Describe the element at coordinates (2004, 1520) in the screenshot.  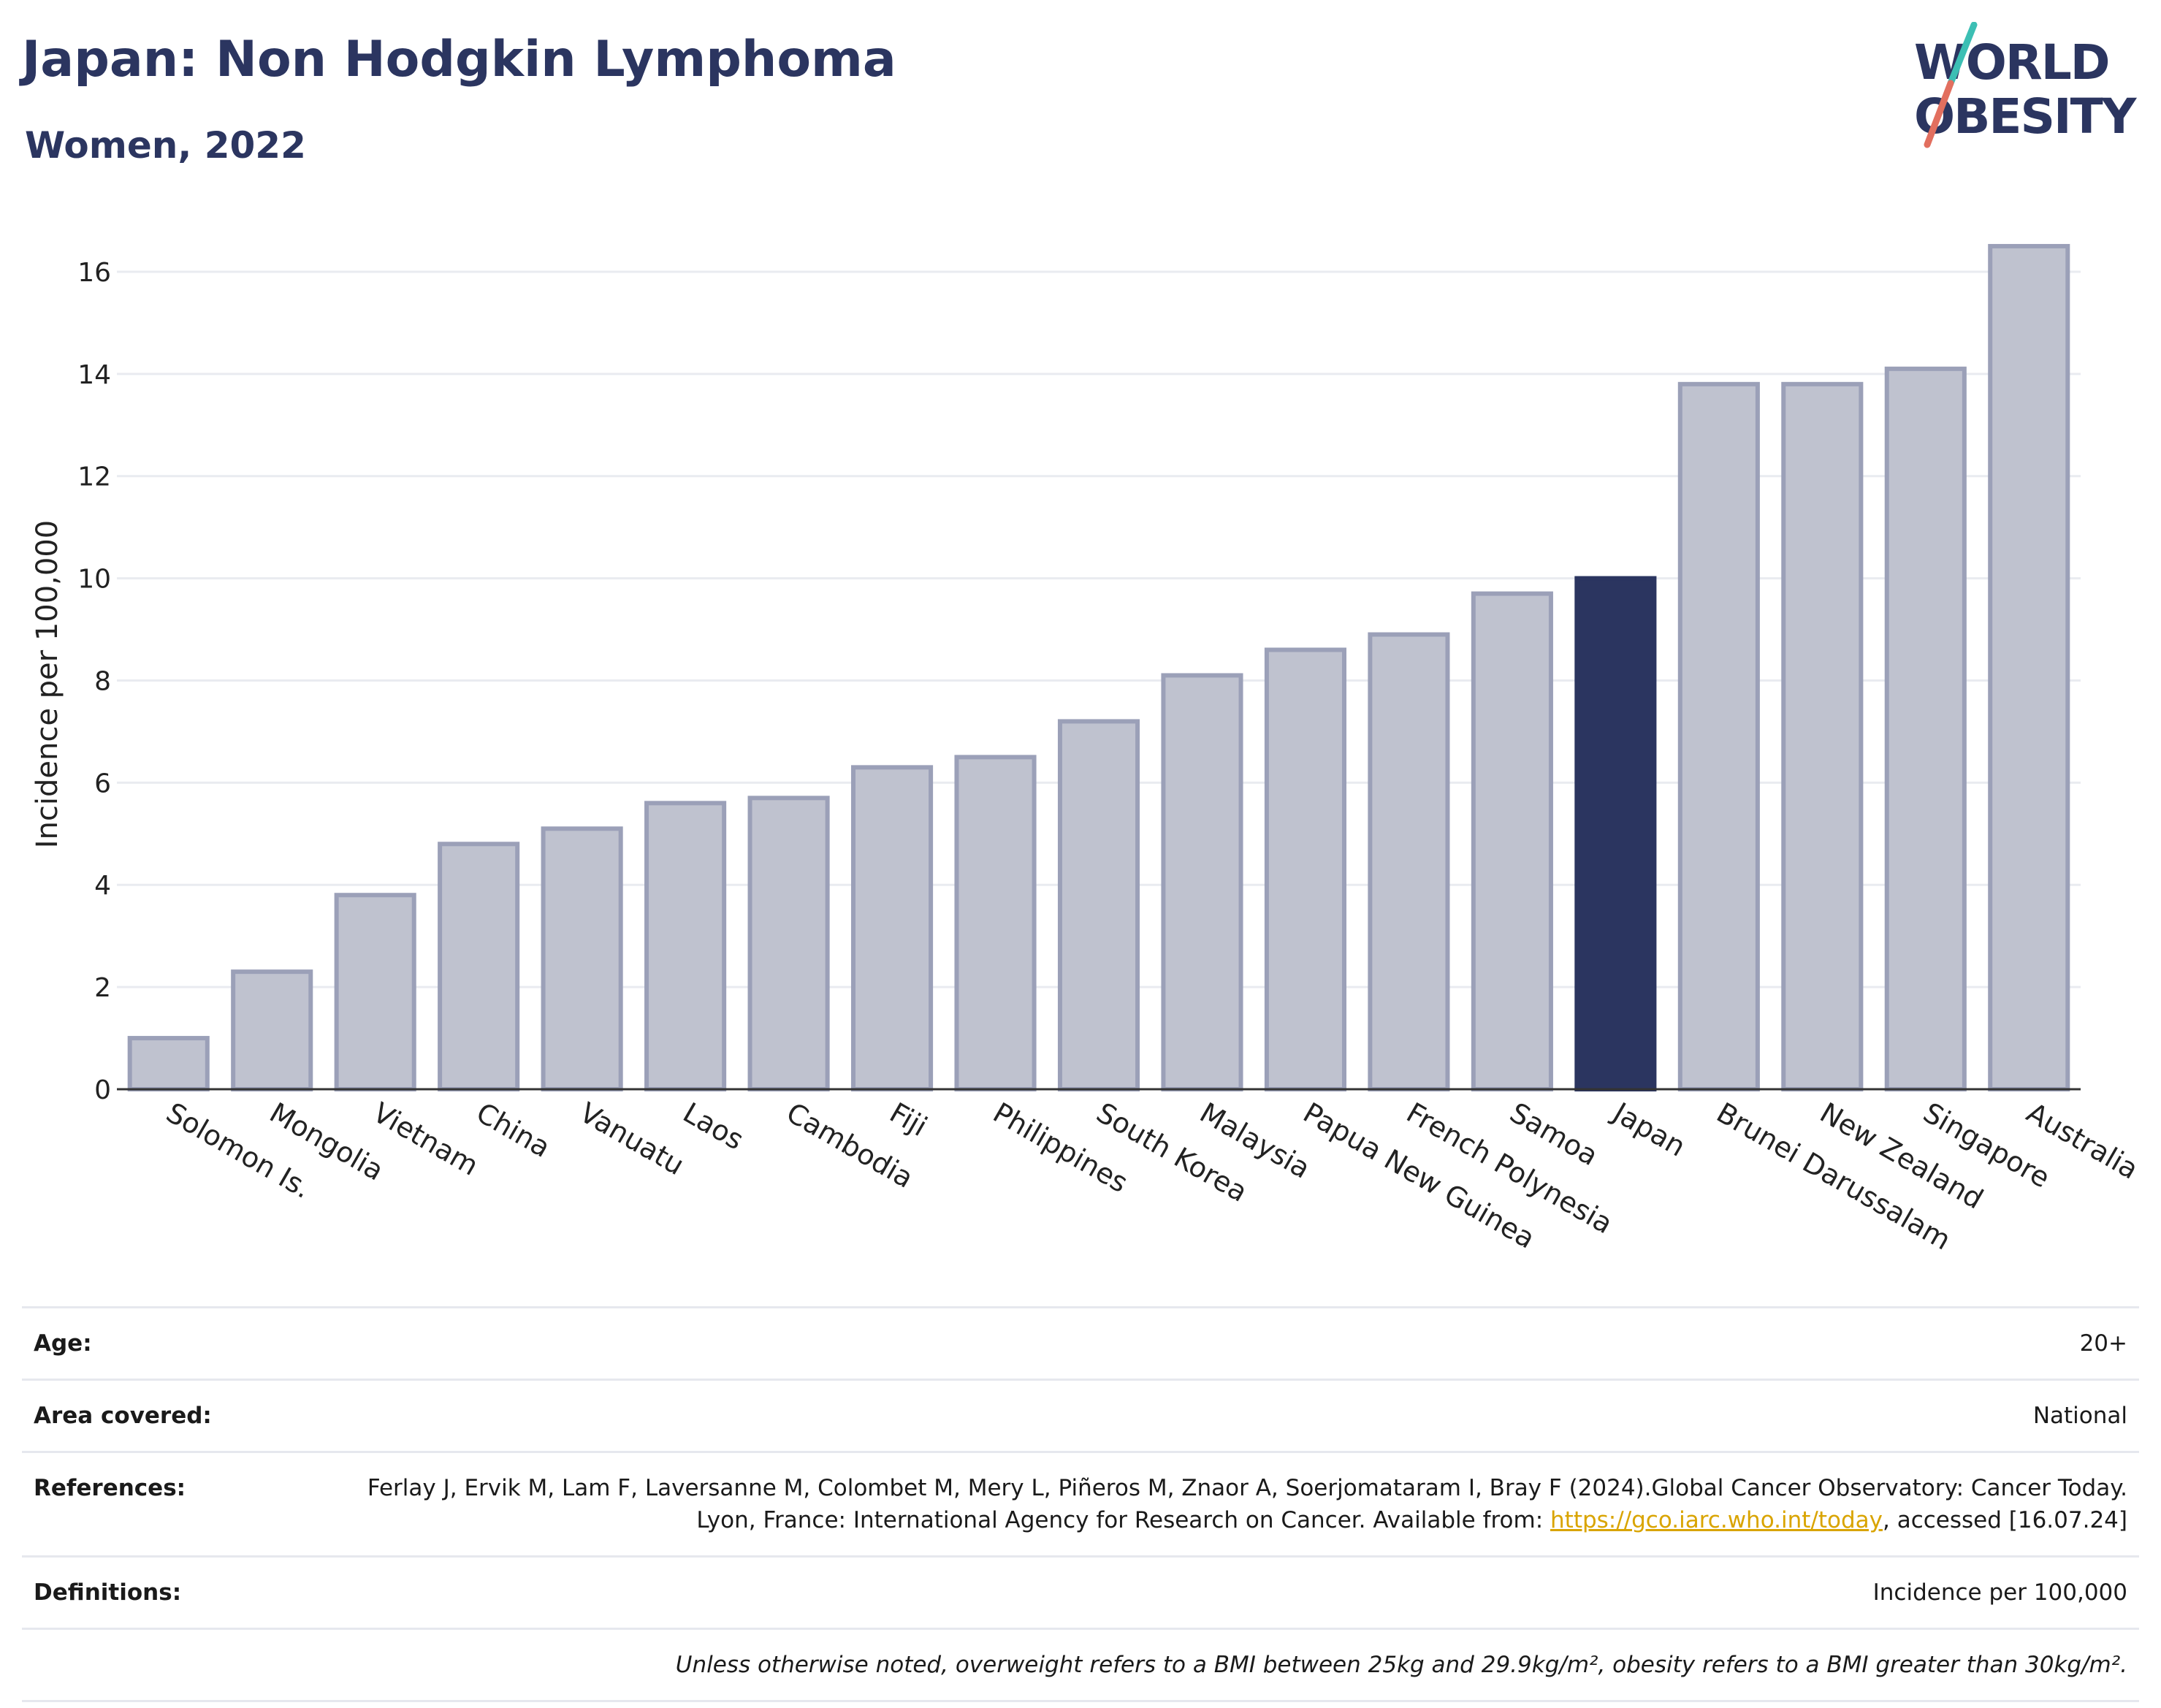
I see `references-accessed: , accessed [16.07.24]` at that location.